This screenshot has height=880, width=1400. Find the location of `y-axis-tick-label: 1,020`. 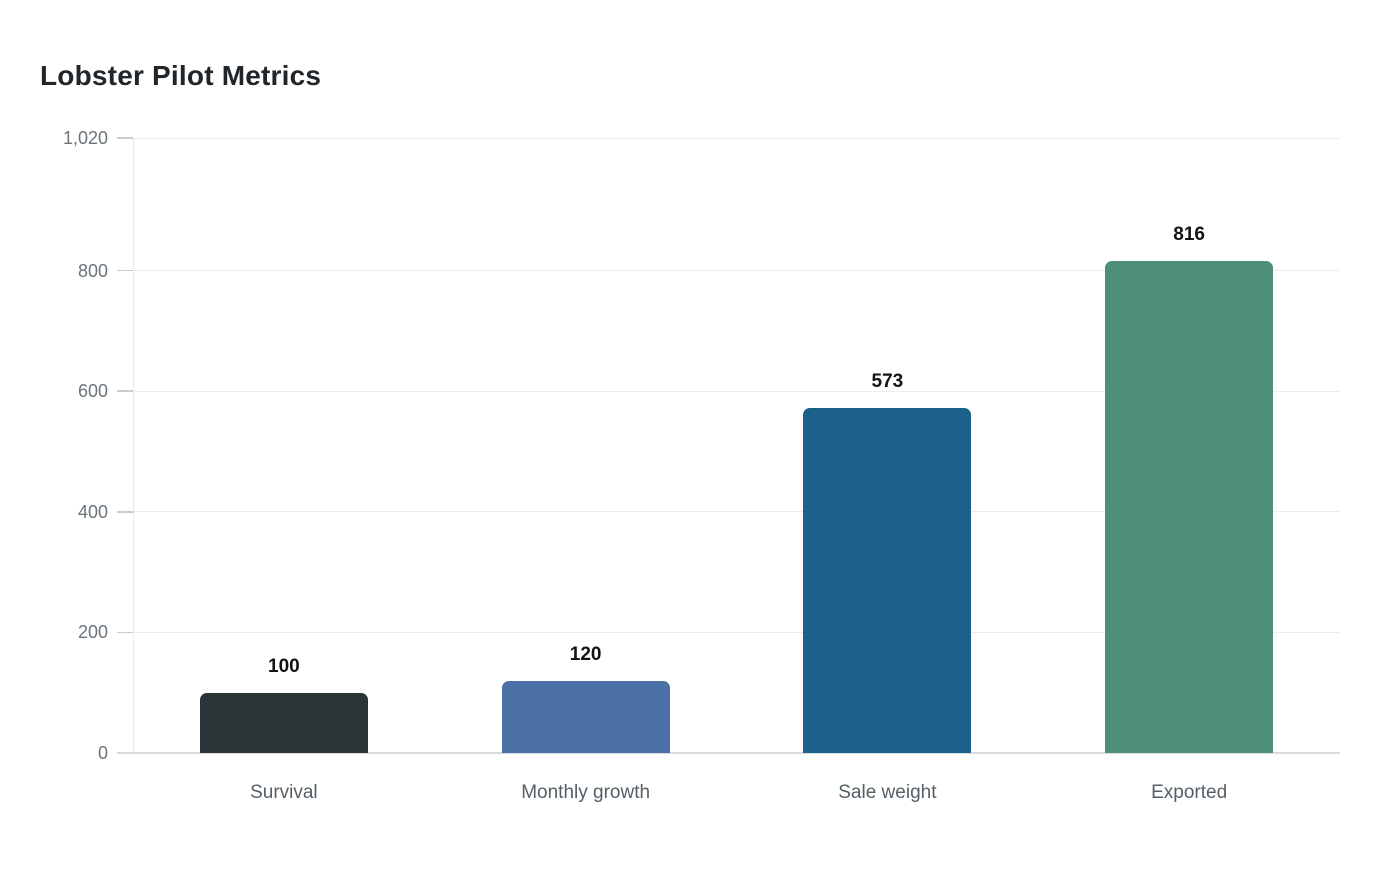

y-axis-tick-label: 1,020 is located at coordinates (85, 138).